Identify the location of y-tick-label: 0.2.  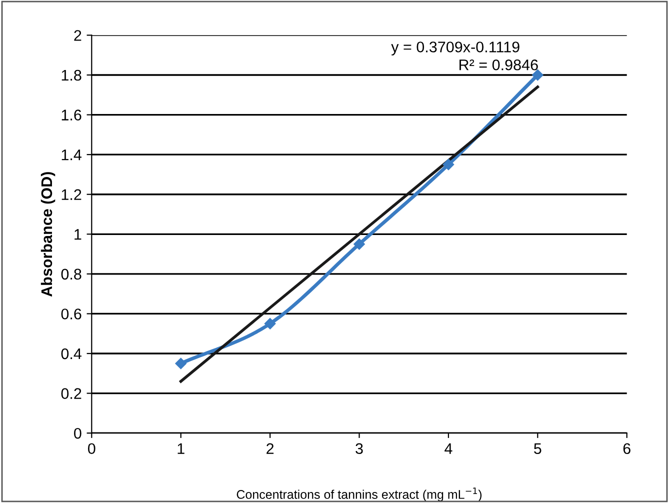
(71, 393).